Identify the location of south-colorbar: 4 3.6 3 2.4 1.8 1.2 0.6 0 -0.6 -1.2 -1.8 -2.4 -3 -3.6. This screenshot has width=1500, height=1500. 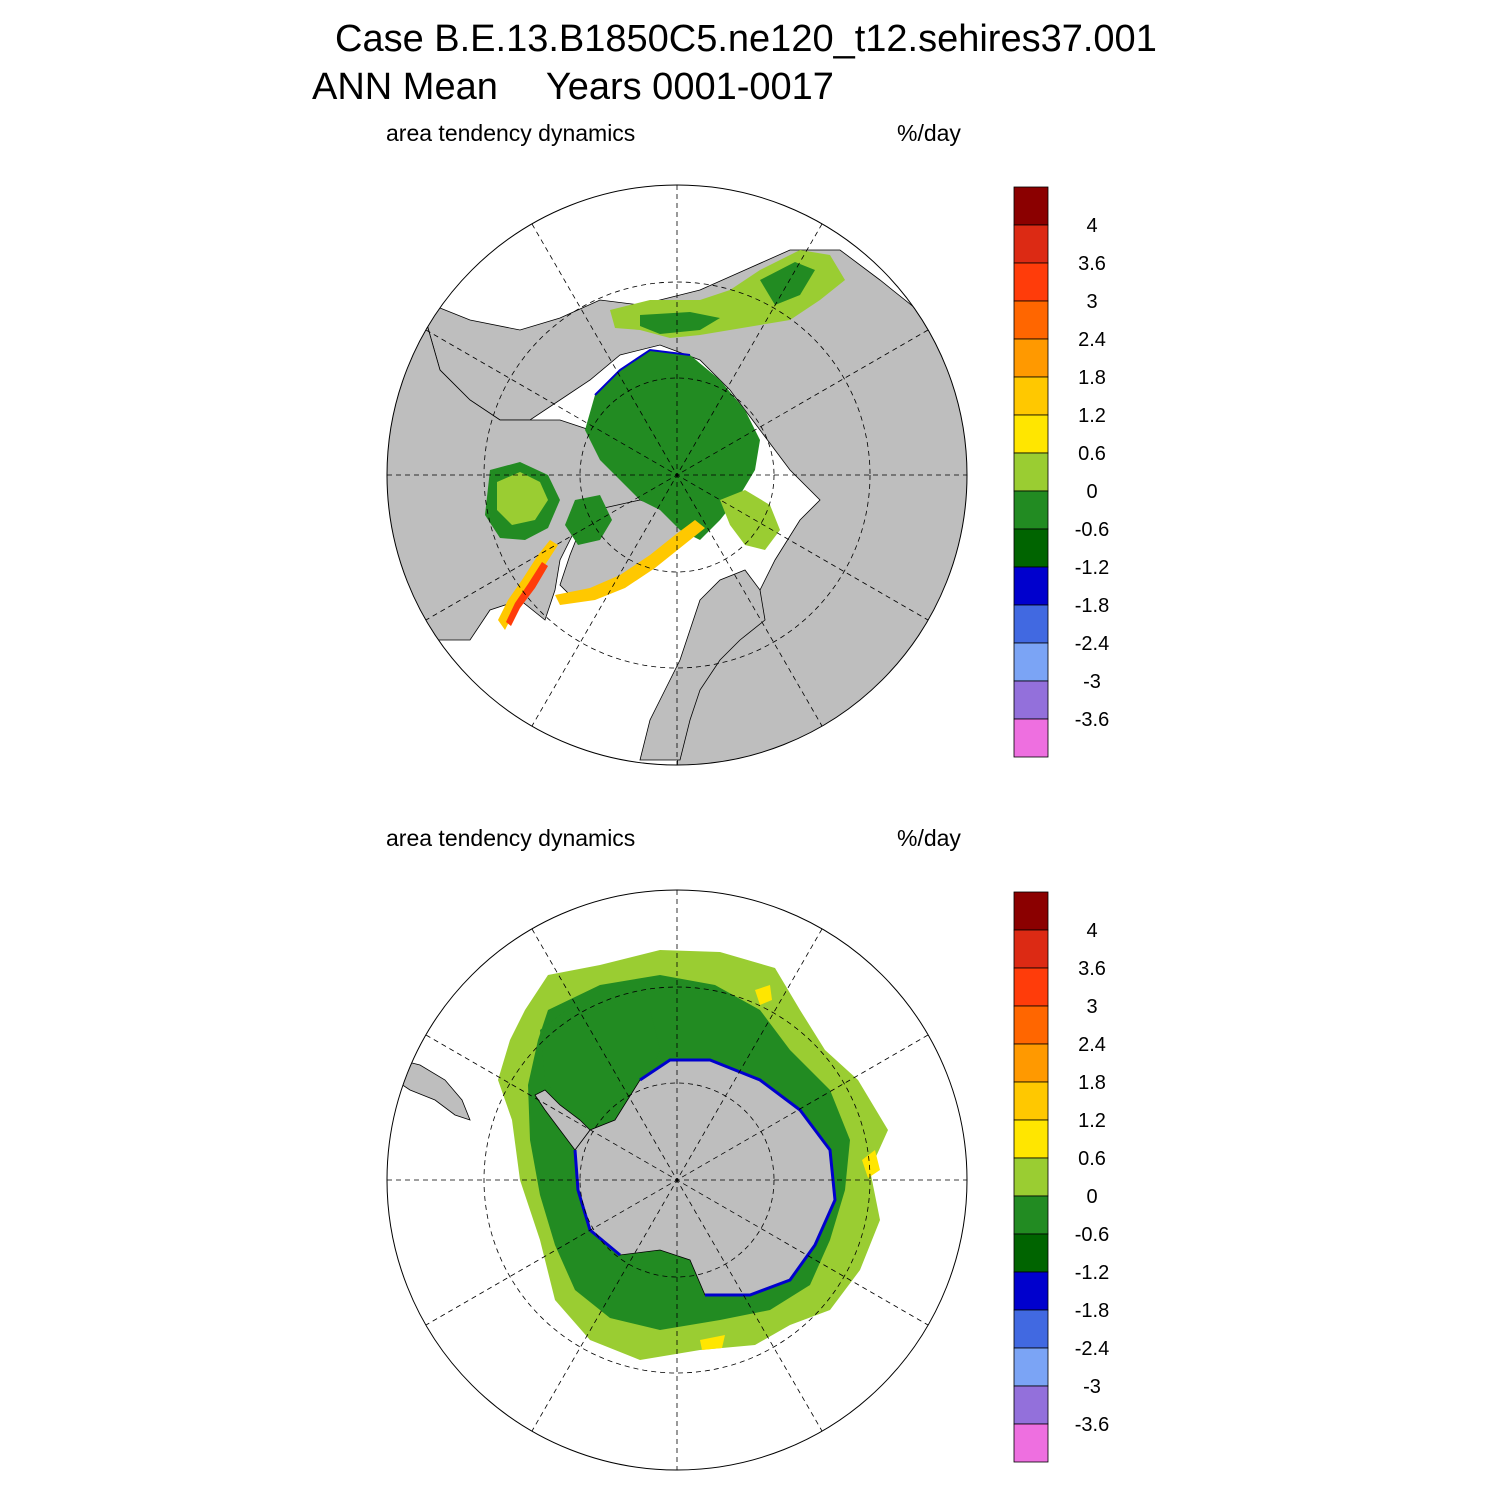
(1061, 1177).